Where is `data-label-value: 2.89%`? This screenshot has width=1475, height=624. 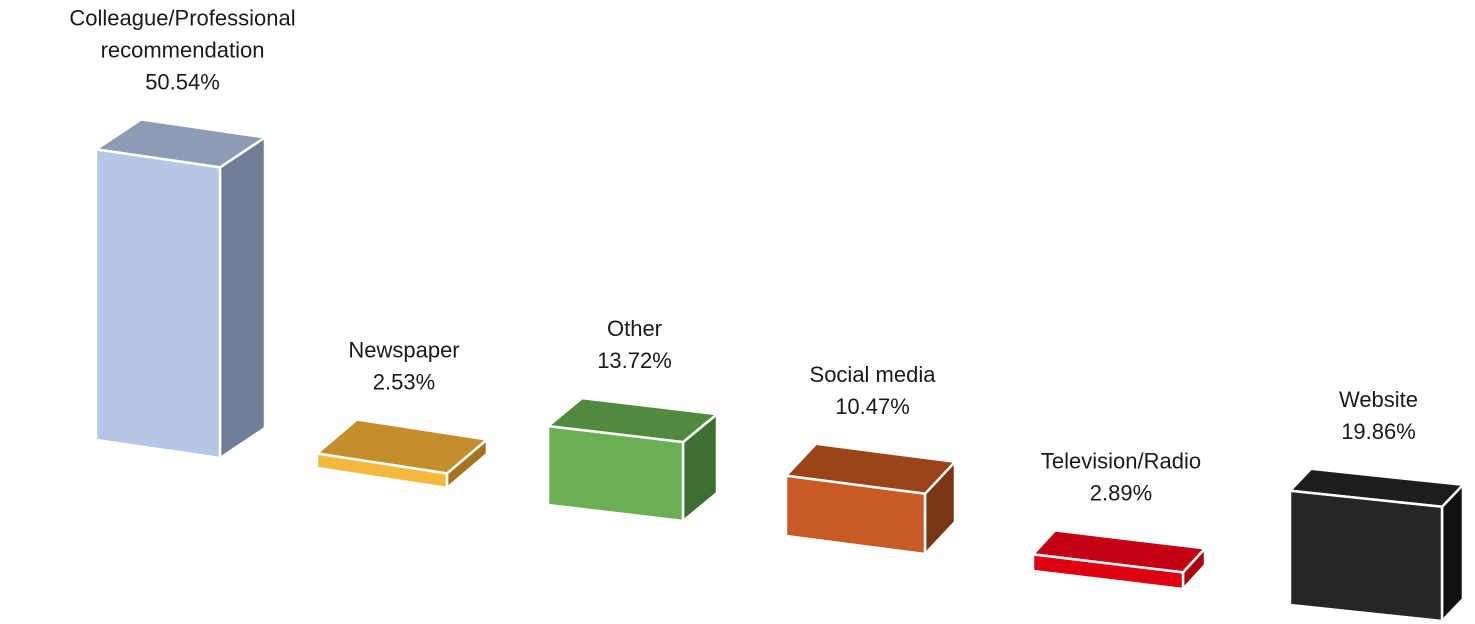 data-label-value: 2.89% is located at coordinates (1121, 492).